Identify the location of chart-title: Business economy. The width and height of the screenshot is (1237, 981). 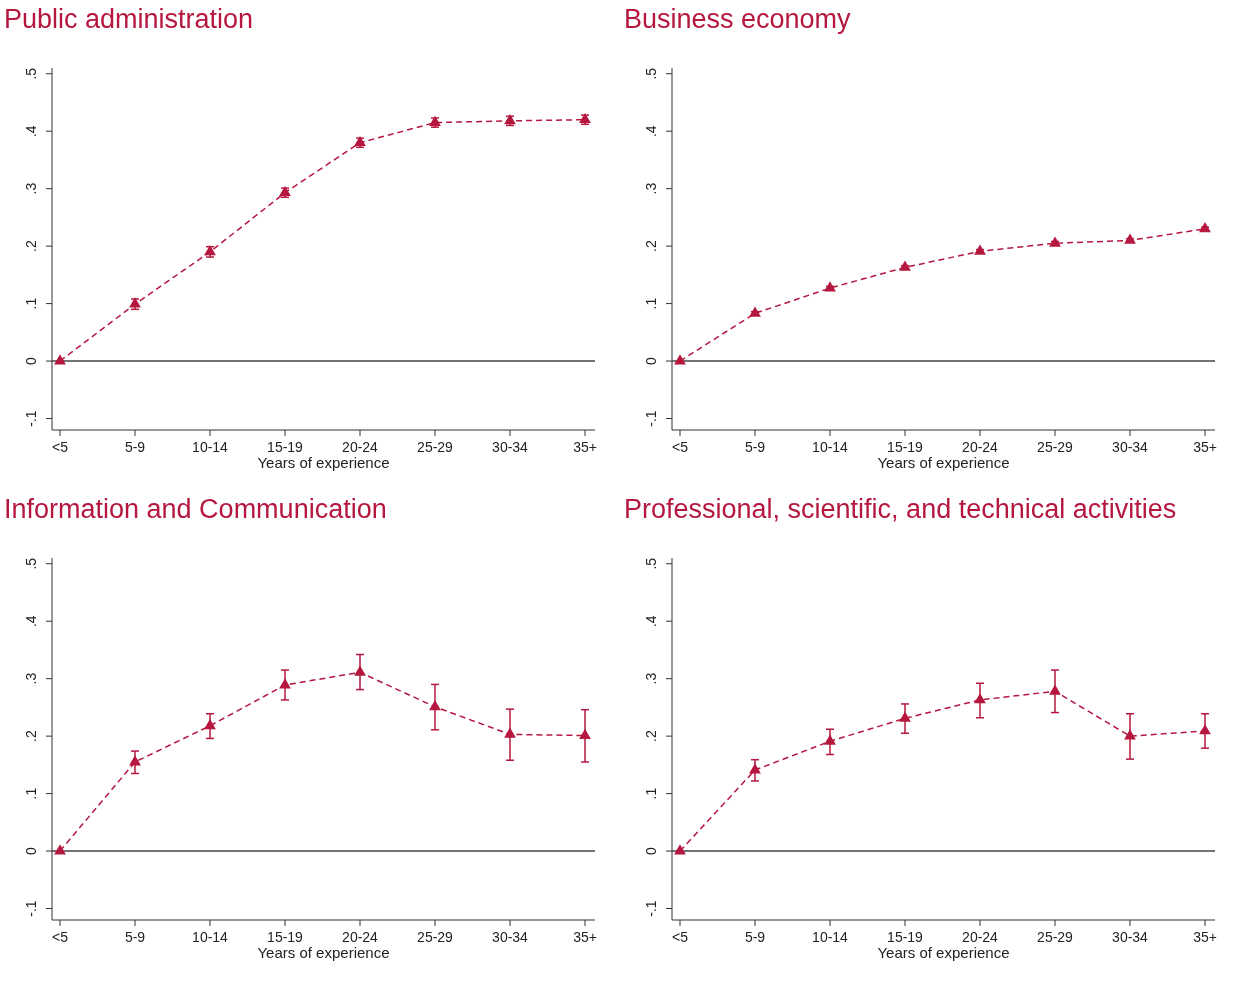
(738, 19).